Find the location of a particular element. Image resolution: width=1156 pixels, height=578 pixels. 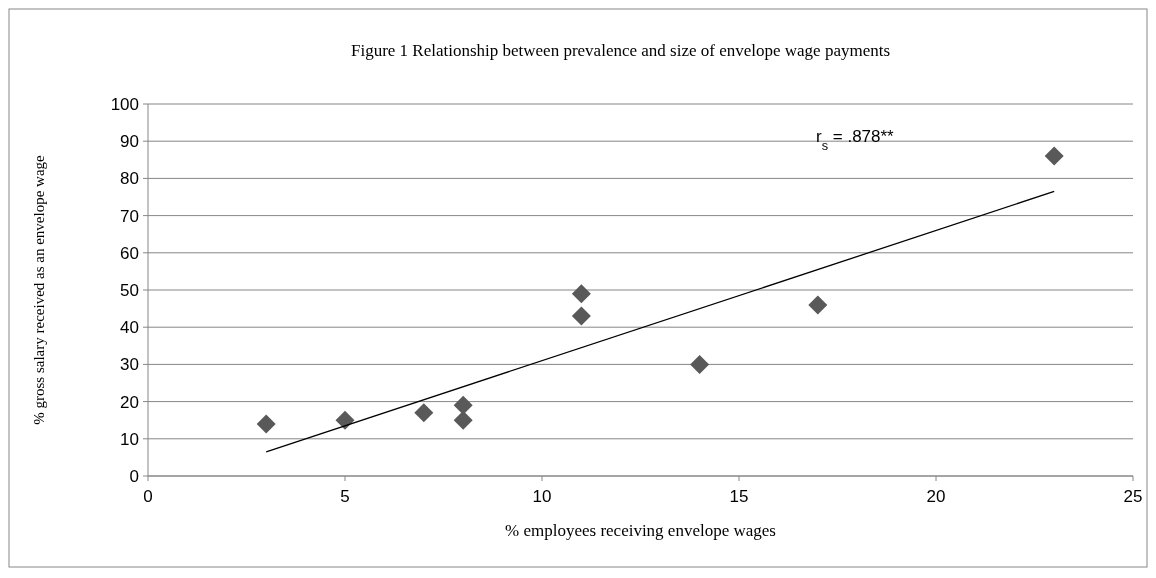

y-tick-label: 20 is located at coordinates (129, 402).